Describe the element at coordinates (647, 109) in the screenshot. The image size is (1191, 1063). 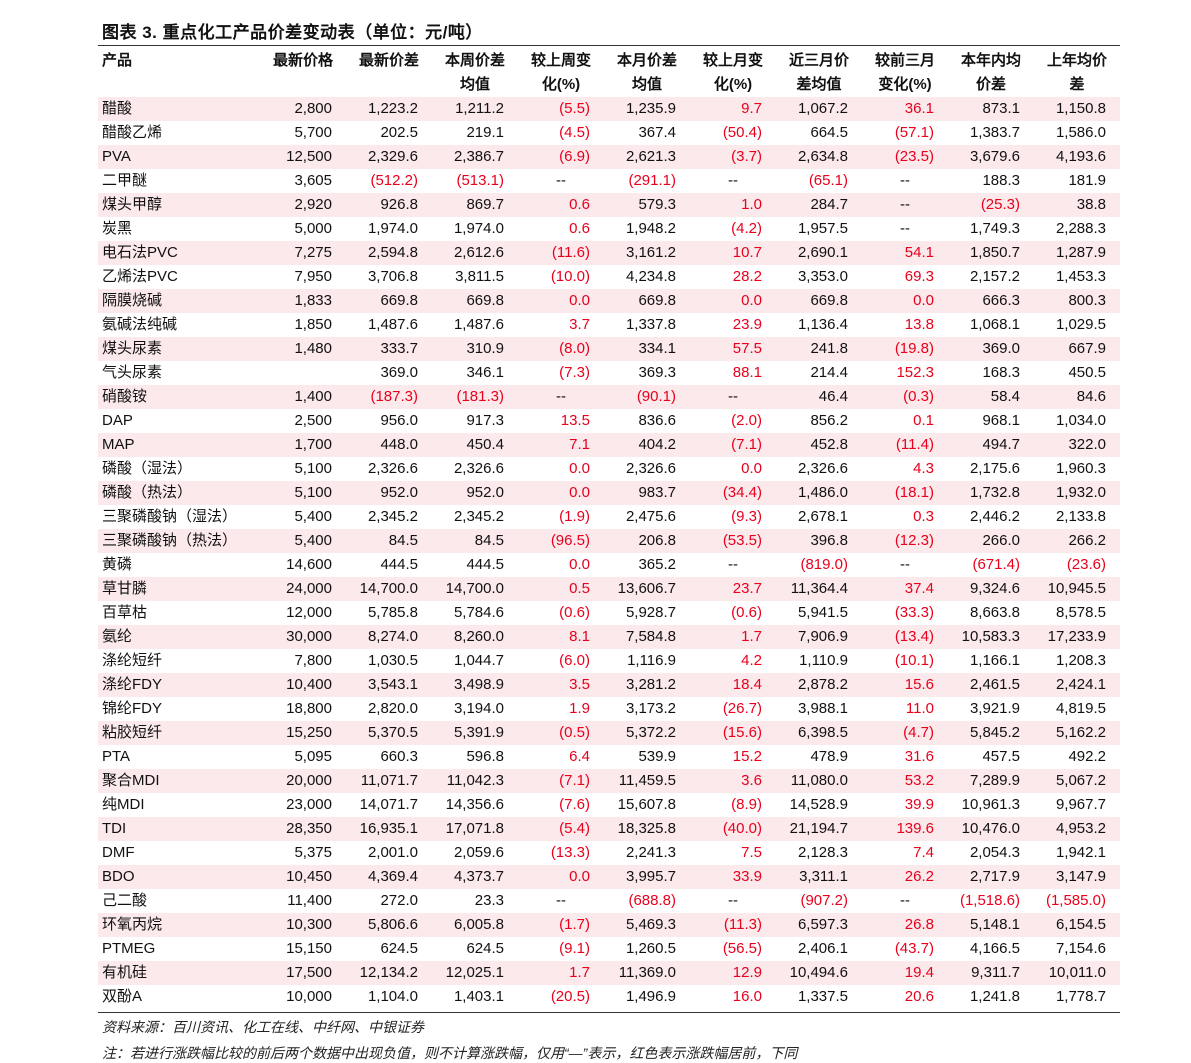
I see `value-cell: 1,235.9` at that location.